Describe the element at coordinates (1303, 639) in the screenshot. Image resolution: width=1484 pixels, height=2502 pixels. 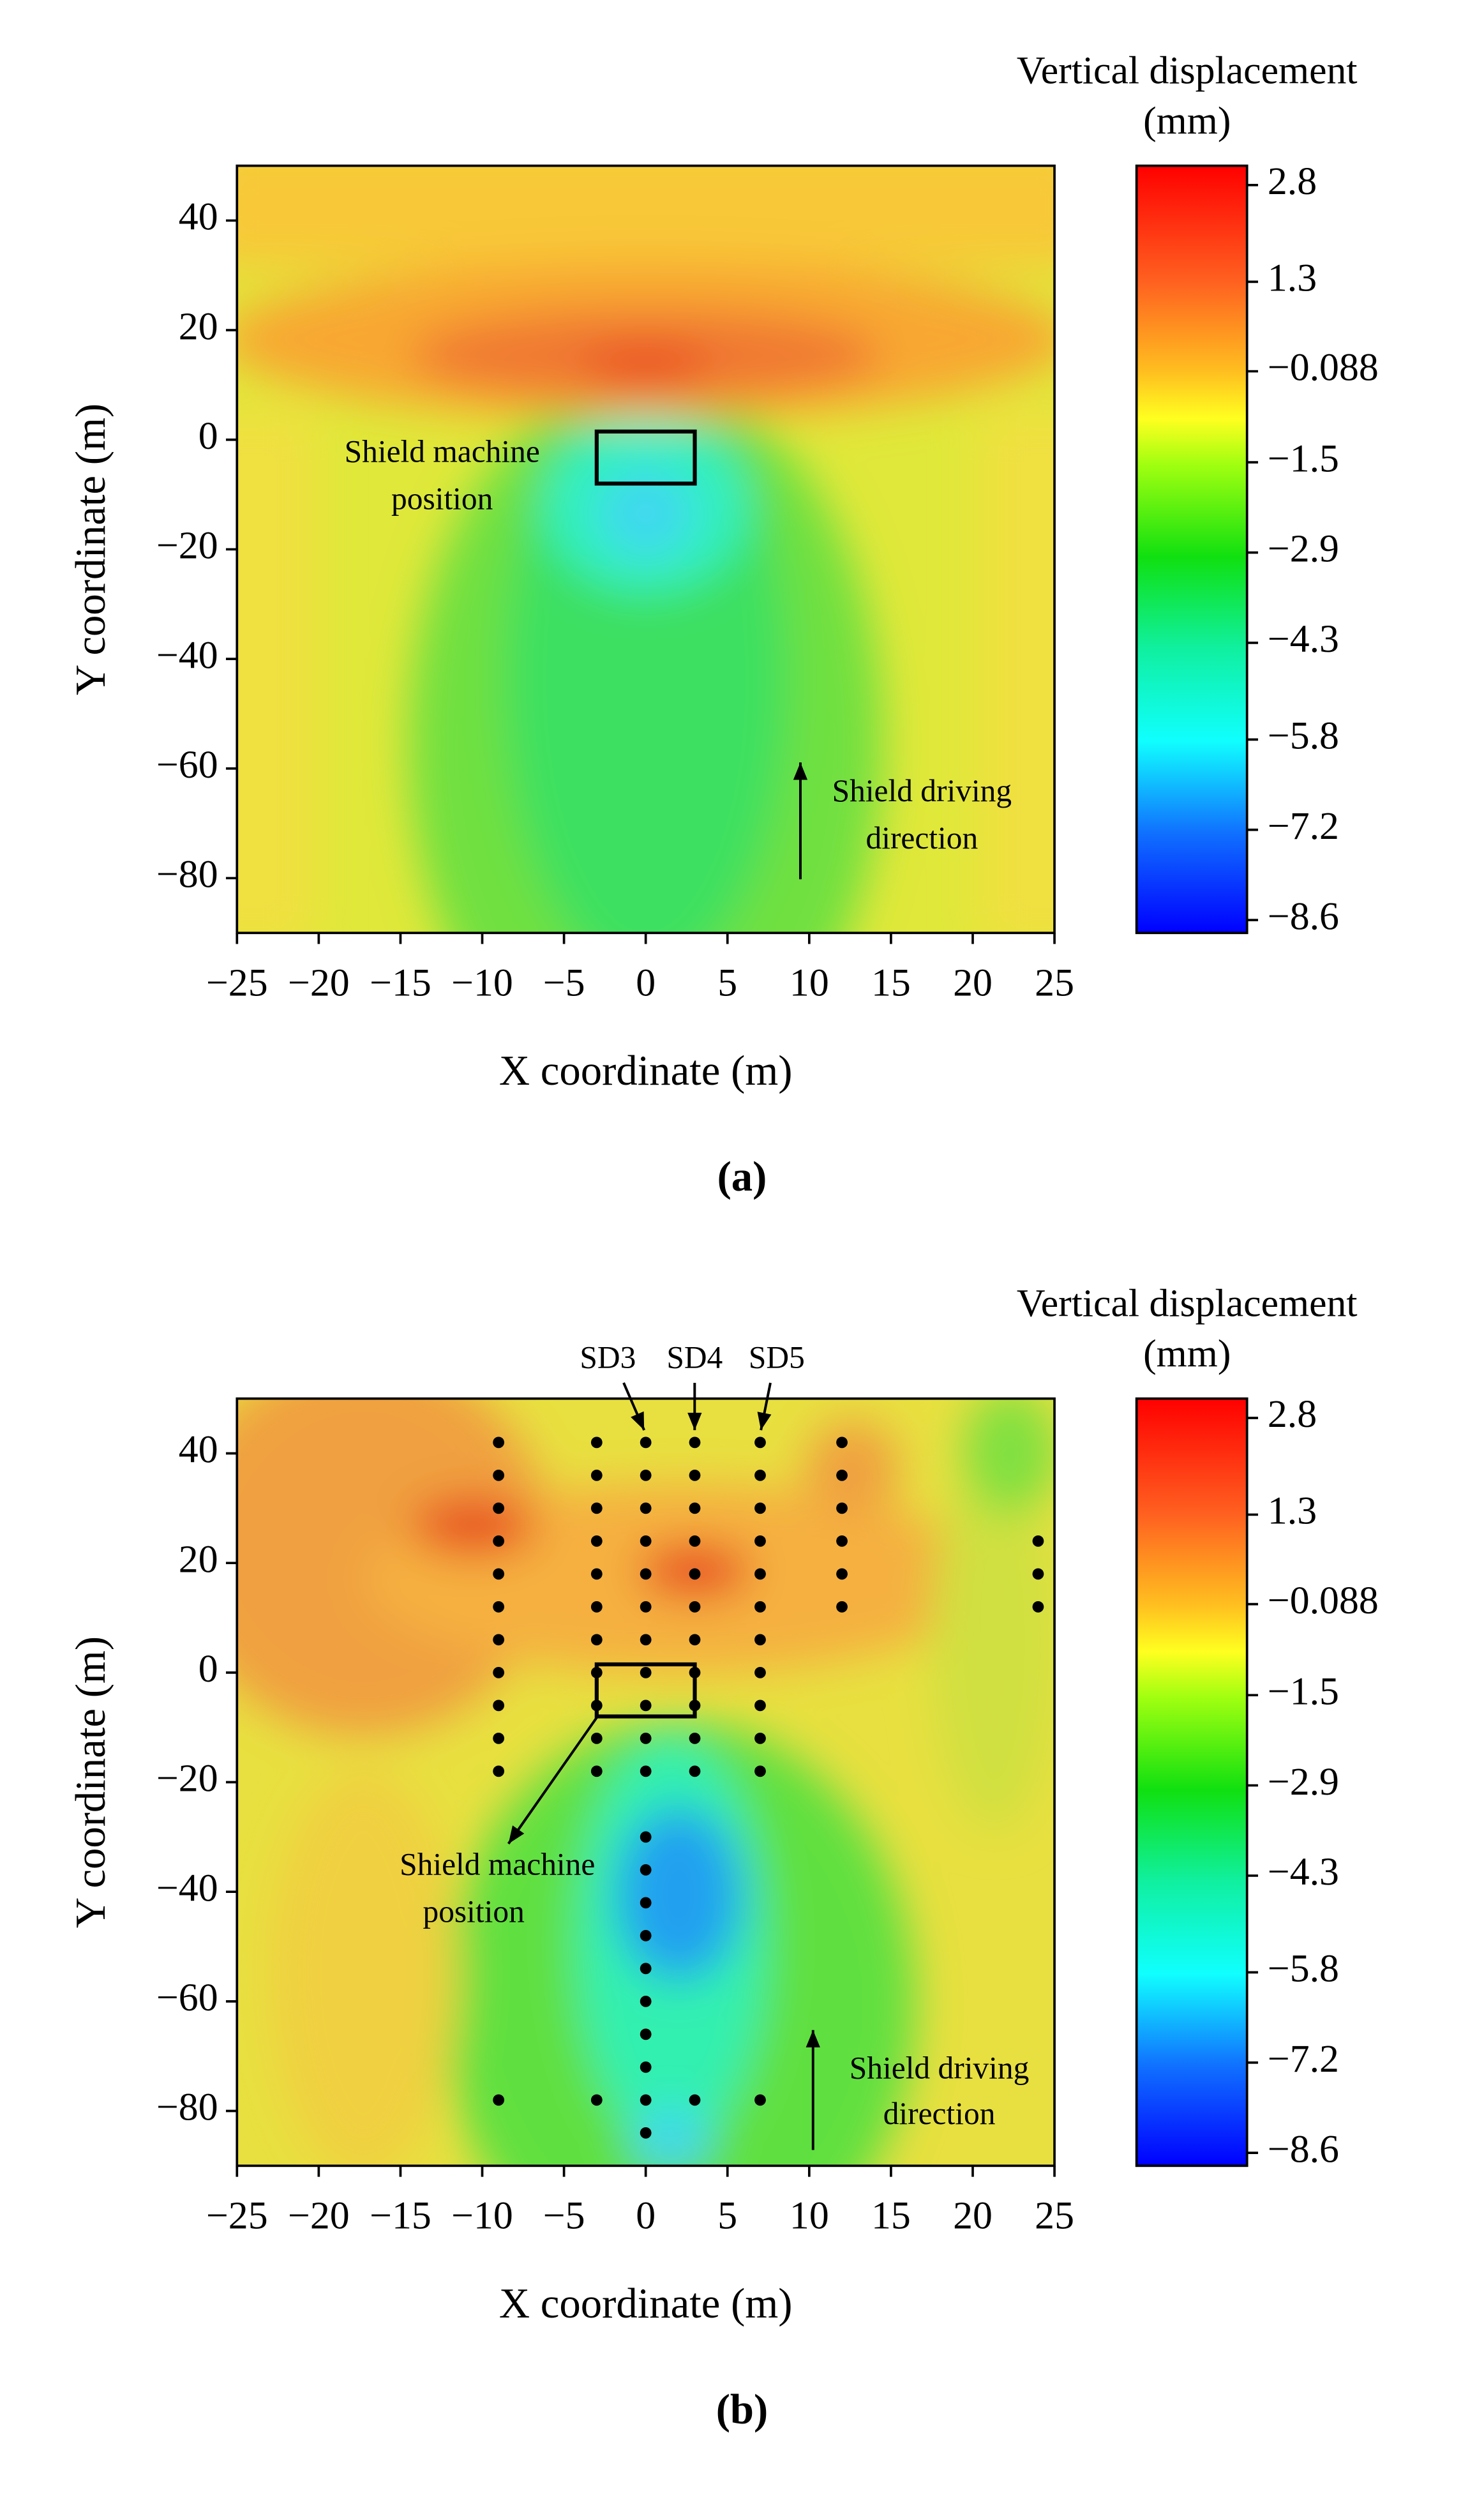
I see `colorbar-tick-label: −4.3` at that location.